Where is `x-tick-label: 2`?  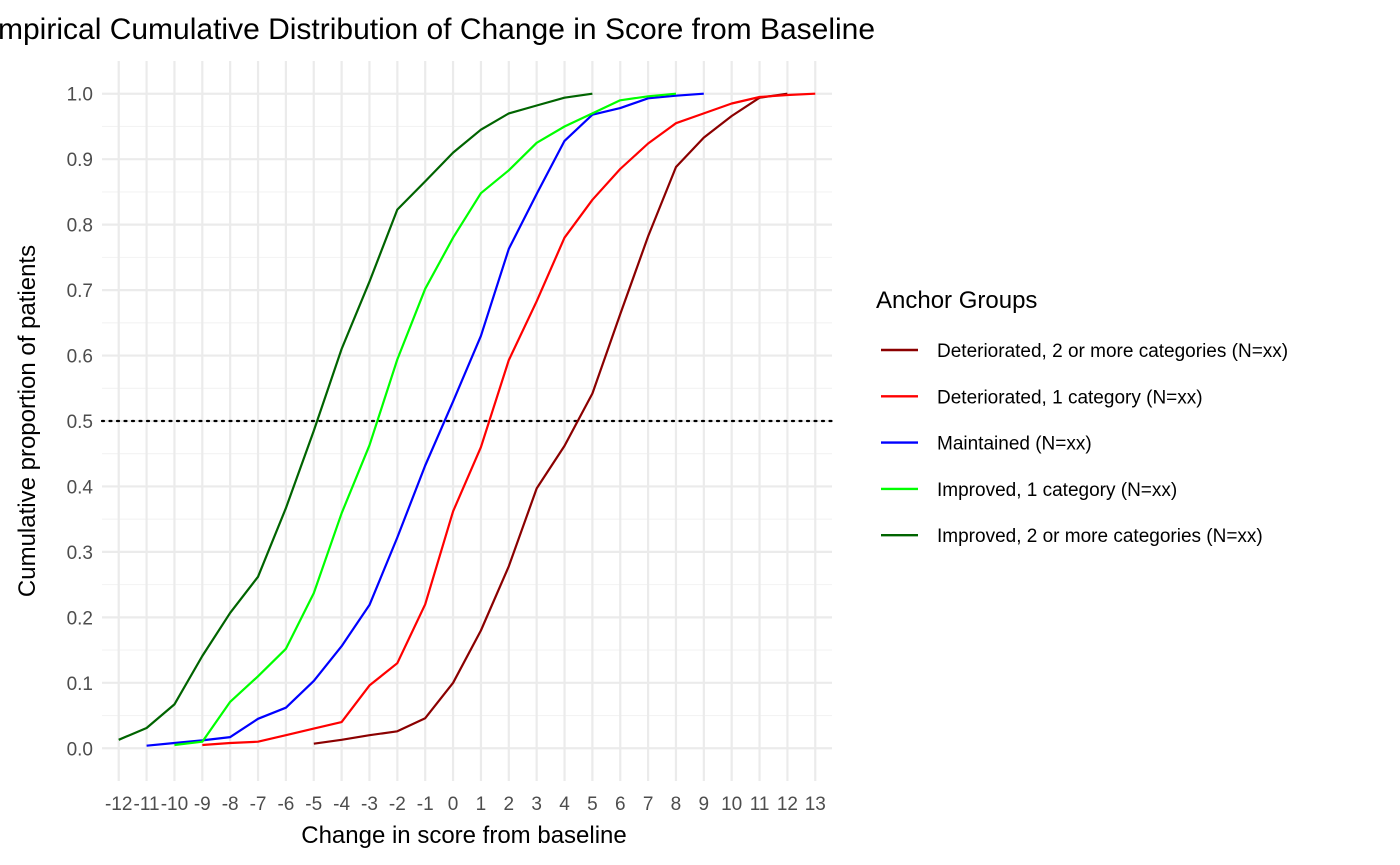 x-tick-label: 2 is located at coordinates (509, 804).